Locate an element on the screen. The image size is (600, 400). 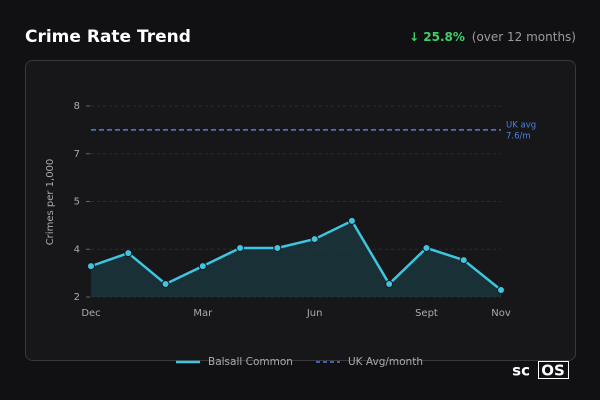
chart-title: Crime Rate Trend is located at coordinates (108, 37).